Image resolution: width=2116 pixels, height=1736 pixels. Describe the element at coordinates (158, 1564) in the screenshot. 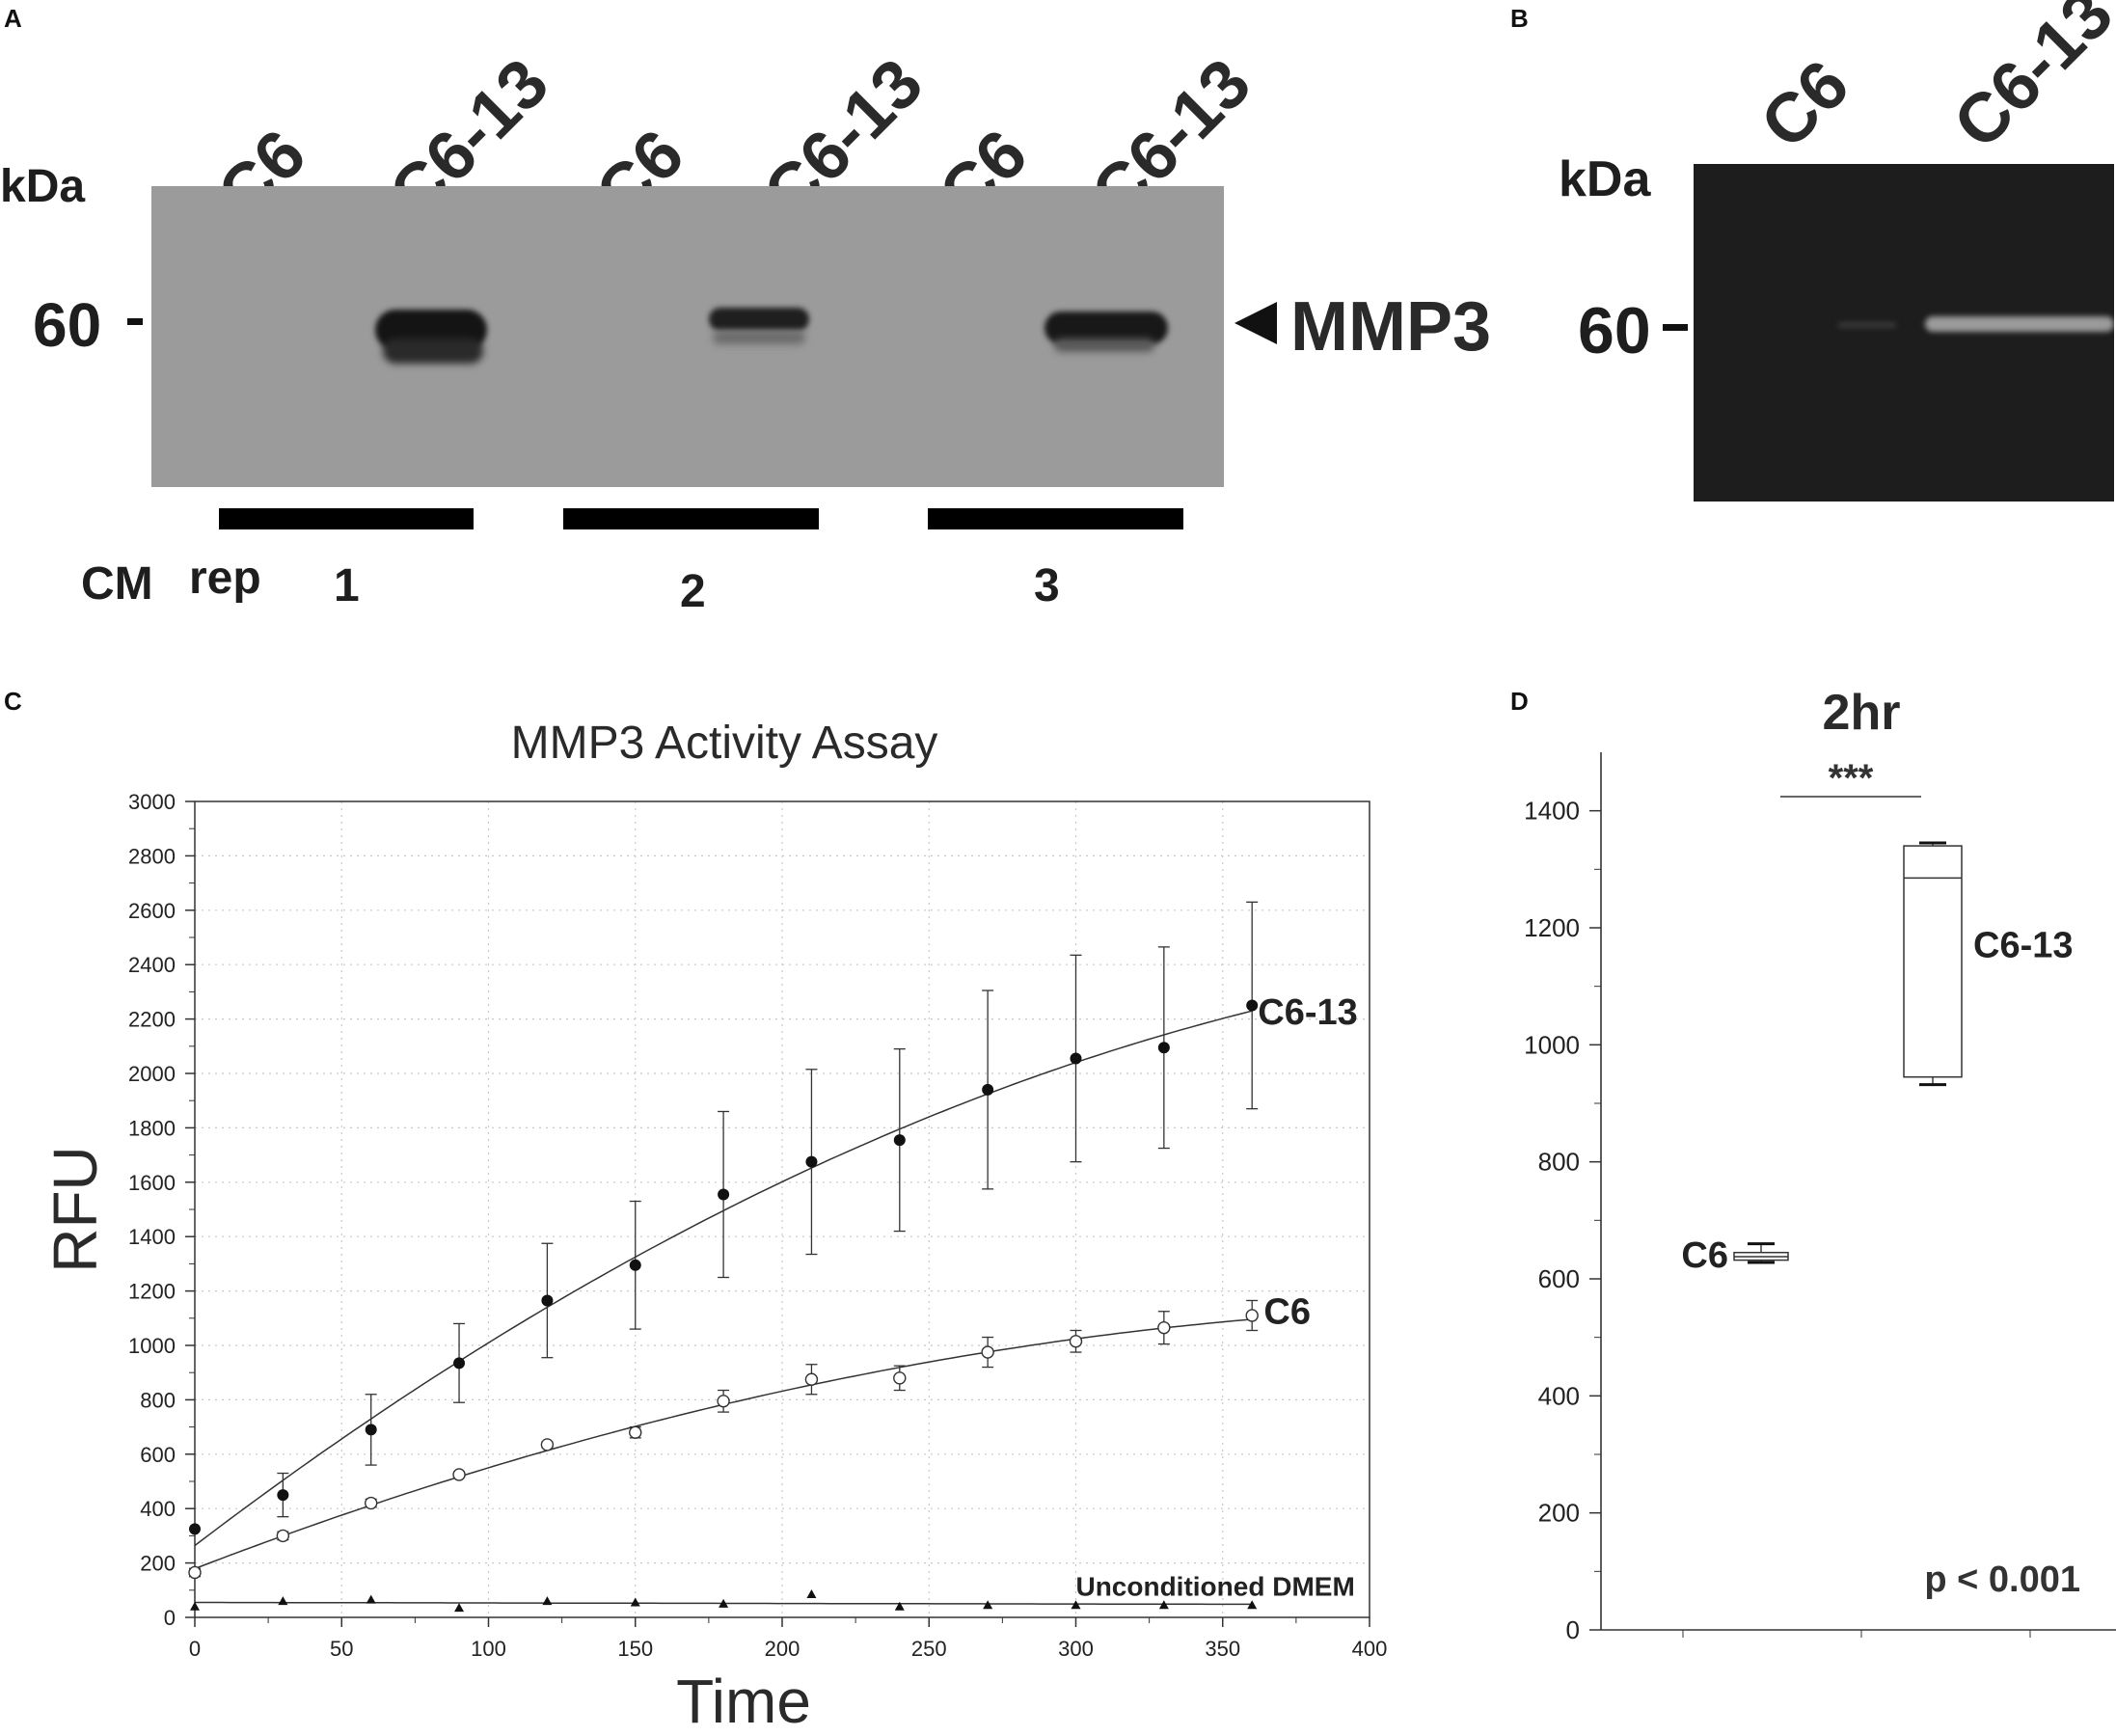

I see `y-tick-label: 200` at that location.